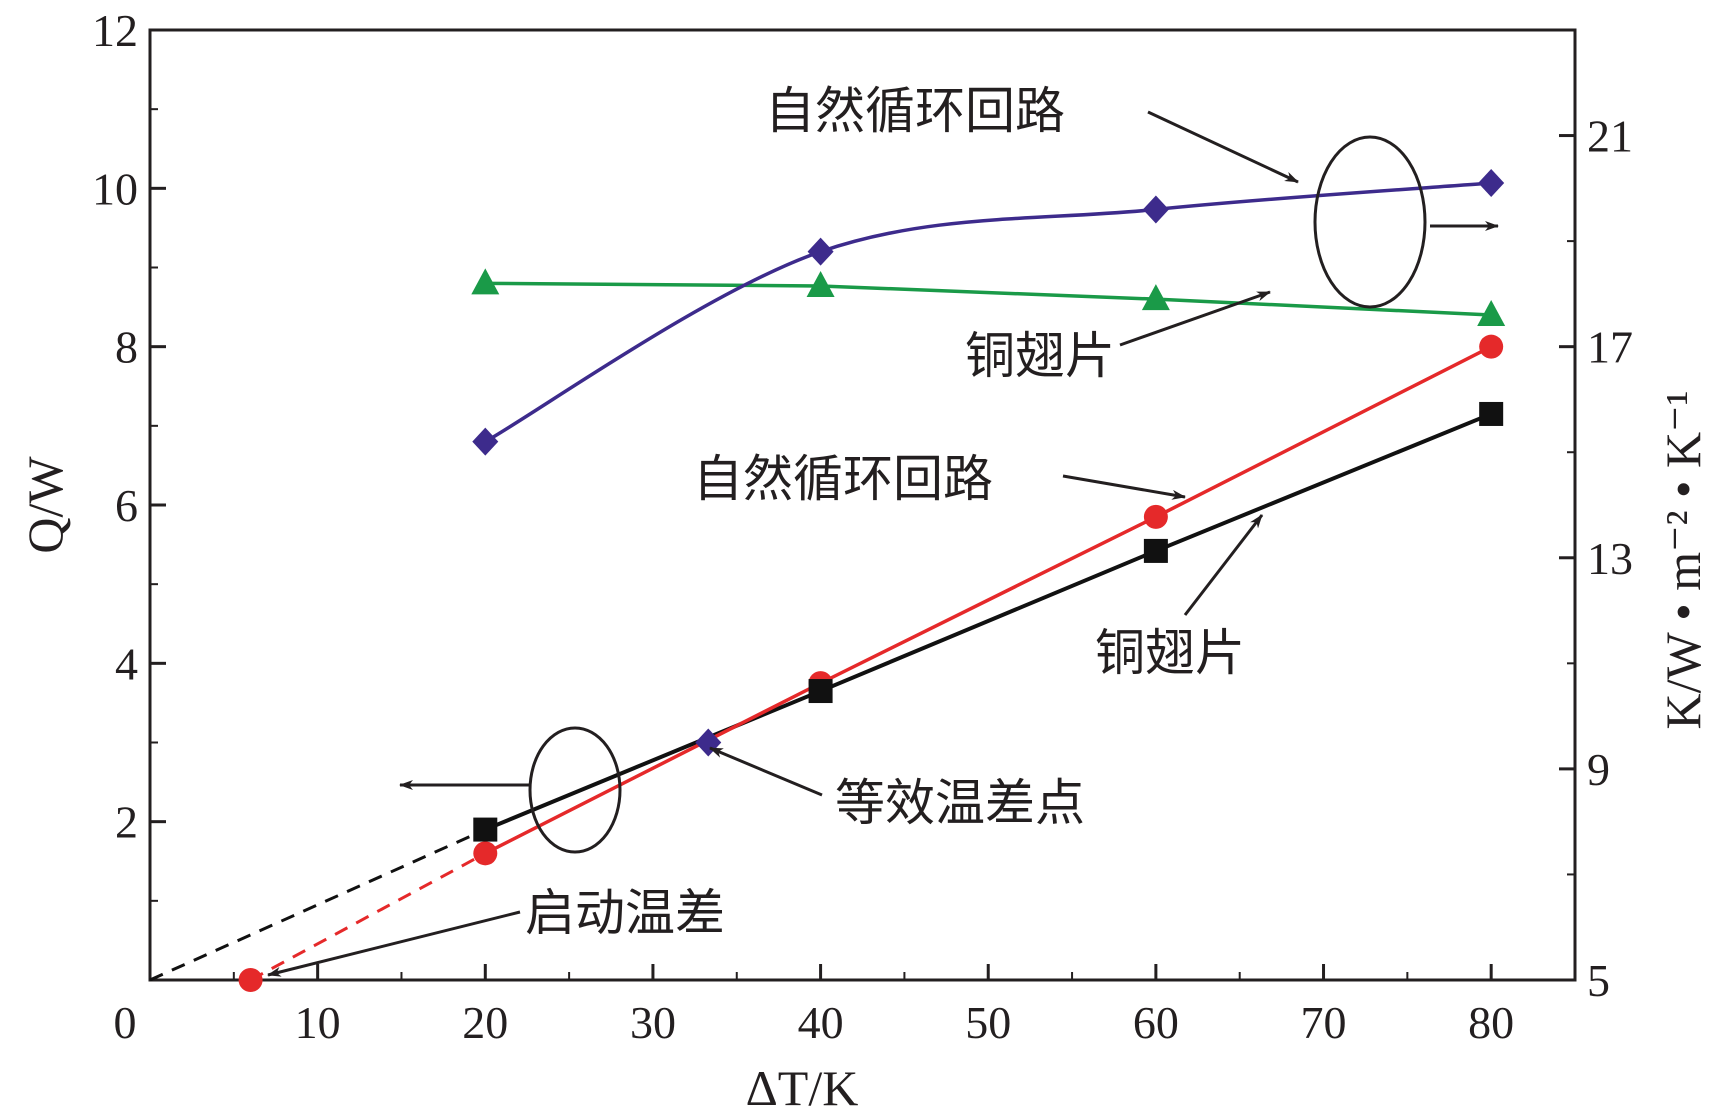  I want to click on annotation-q-copper-fin: 铜翅片, so click(1170, 653).